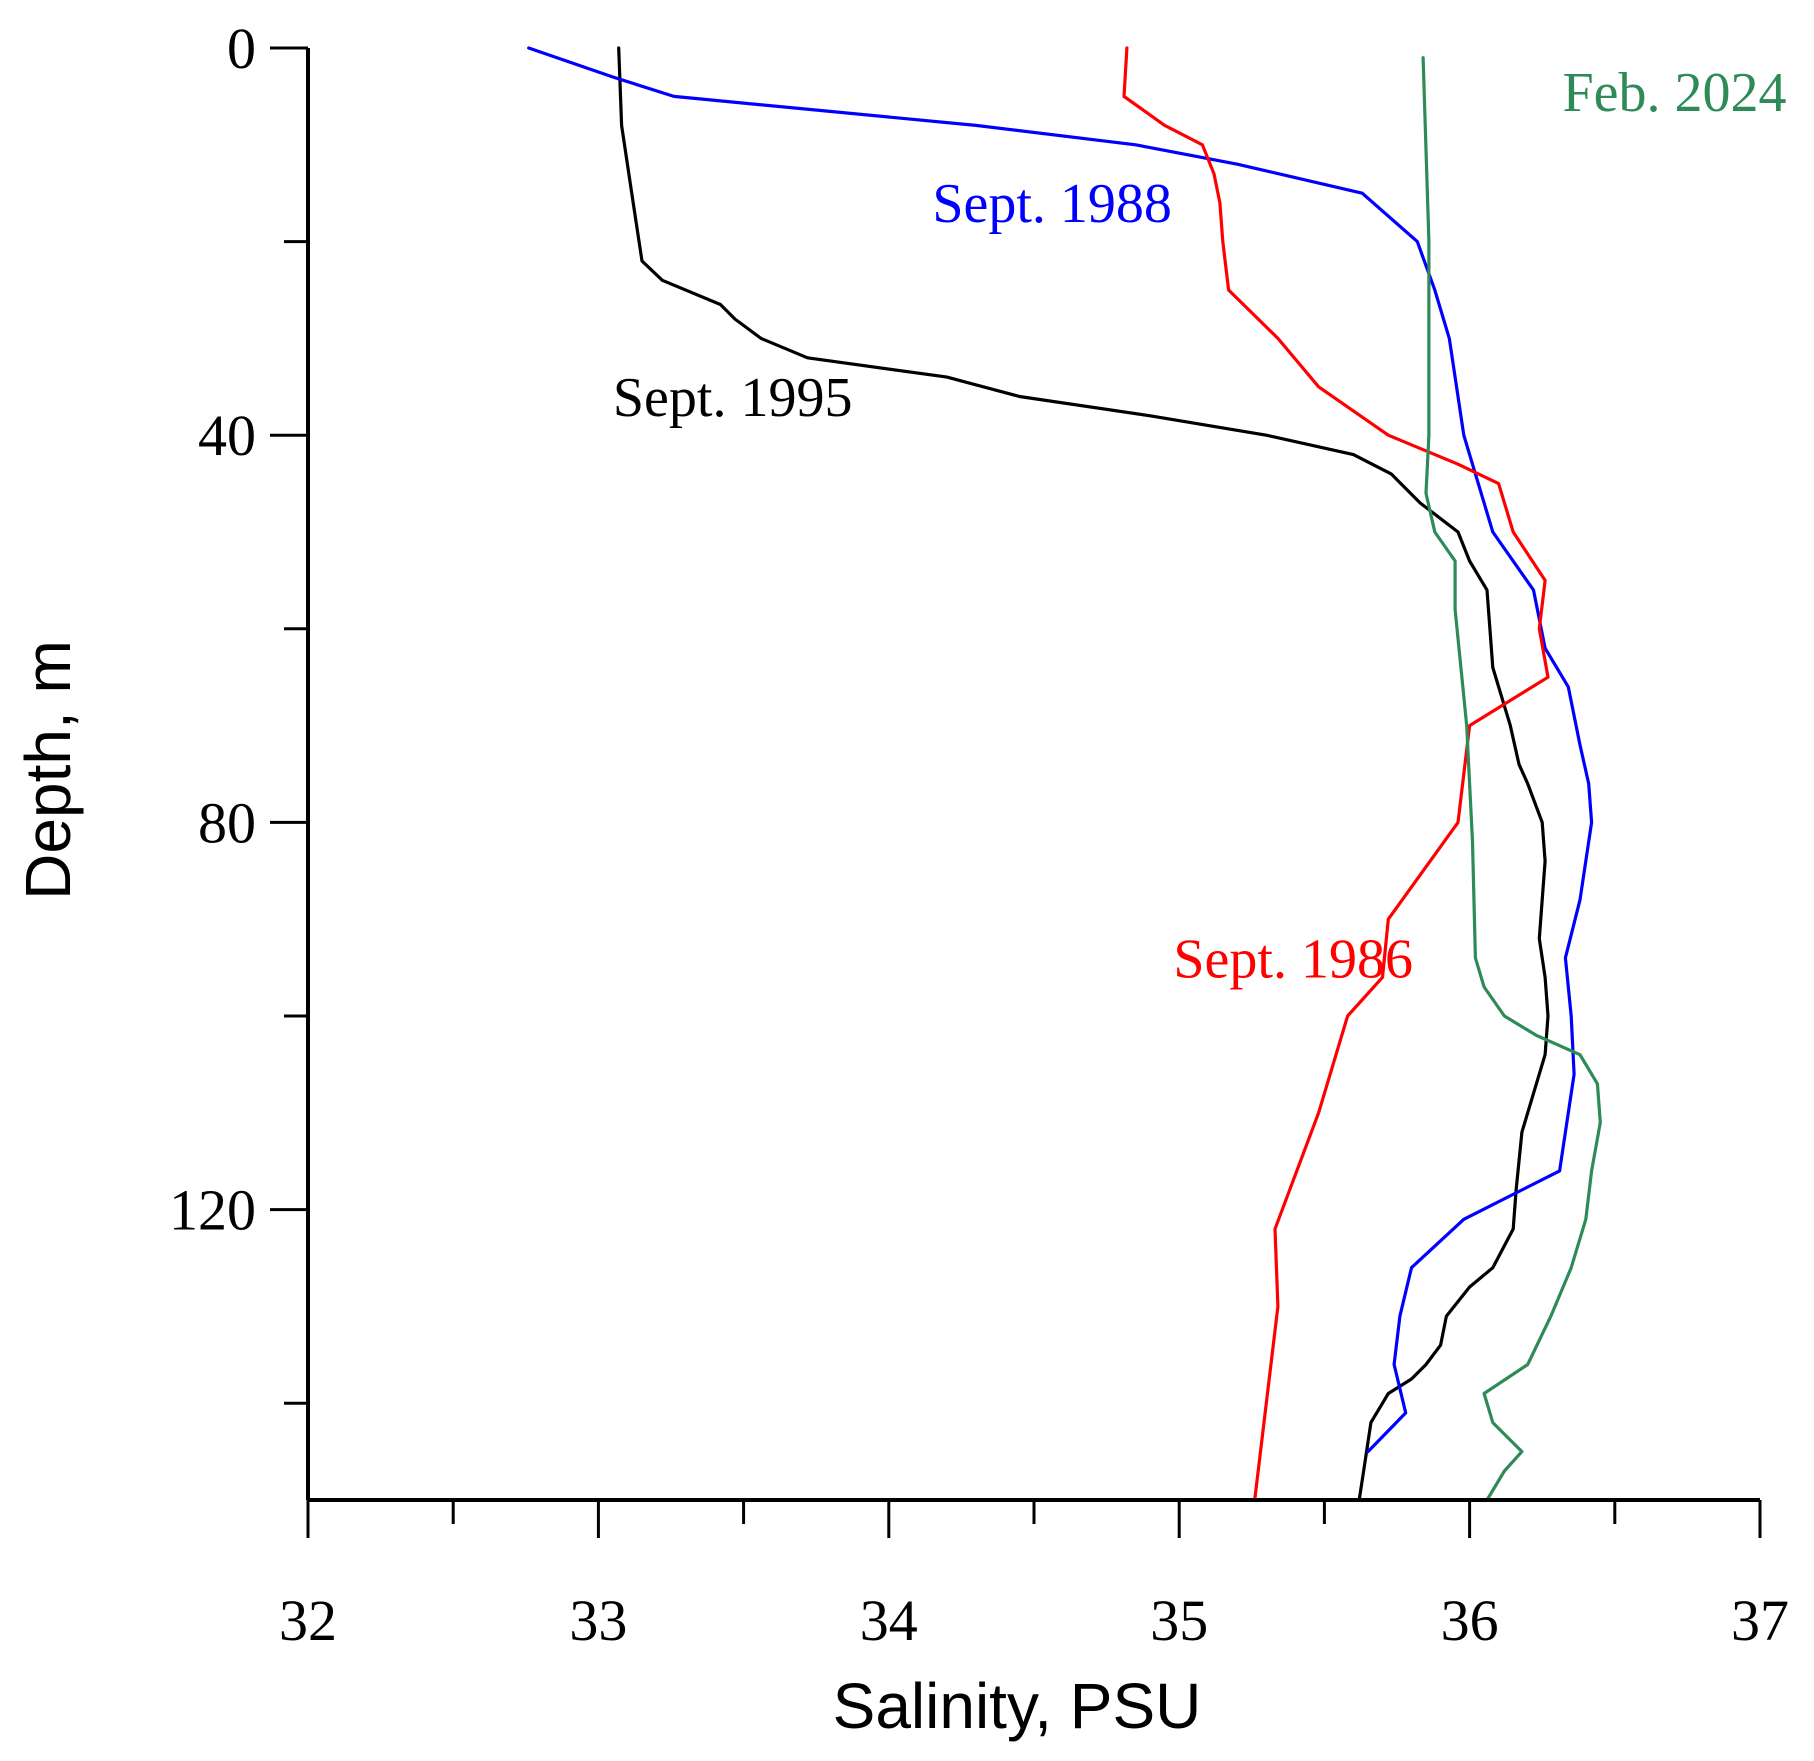  Describe the element at coordinates (48, 770) in the screenshot. I see `y-axis-title: Depth, m` at that location.